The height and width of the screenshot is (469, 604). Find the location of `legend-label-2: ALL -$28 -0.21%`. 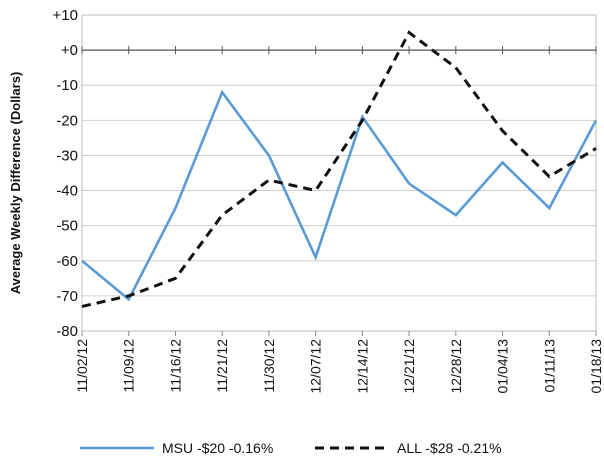

legend-label-2: ALL -$28 -0.21% is located at coordinates (449, 448).